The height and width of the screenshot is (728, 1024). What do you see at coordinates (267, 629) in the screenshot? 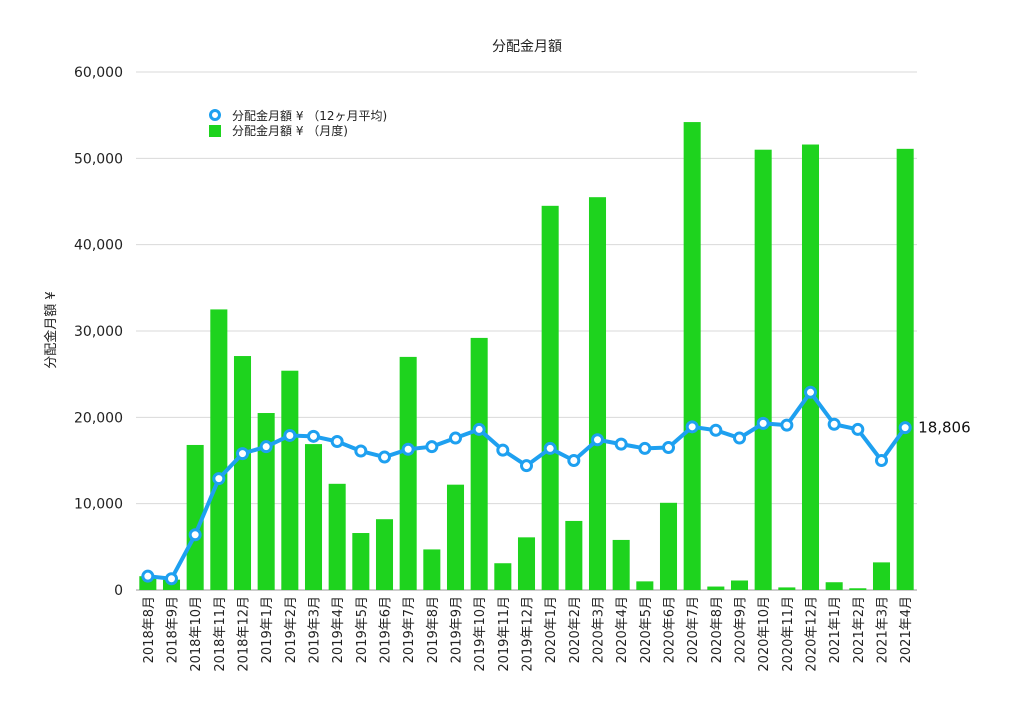
I see `x-tick-label: 2019年1月` at bounding box center [267, 629].